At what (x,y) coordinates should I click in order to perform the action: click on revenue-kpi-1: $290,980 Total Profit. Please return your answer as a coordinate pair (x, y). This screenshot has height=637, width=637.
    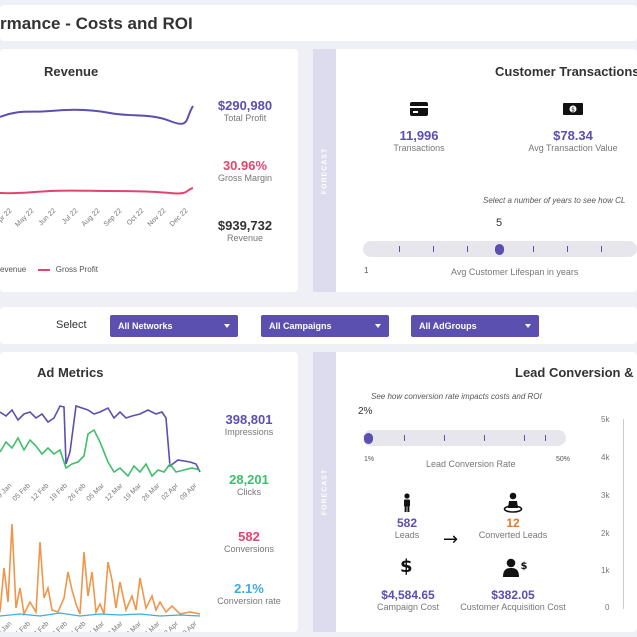
    Looking at the image, I should click on (245, 110).